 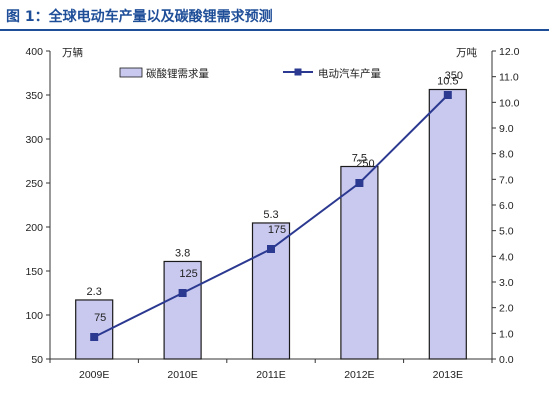 What do you see at coordinates (94, 292) in the screenshot?
I see `bar-value-label: 2.3` at bounding box center [94, 292].